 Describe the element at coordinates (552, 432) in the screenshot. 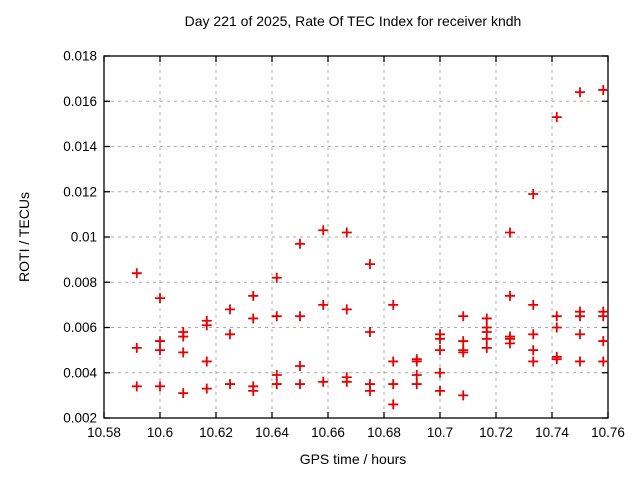

I see `x-tick-label: 10.74` at that location.